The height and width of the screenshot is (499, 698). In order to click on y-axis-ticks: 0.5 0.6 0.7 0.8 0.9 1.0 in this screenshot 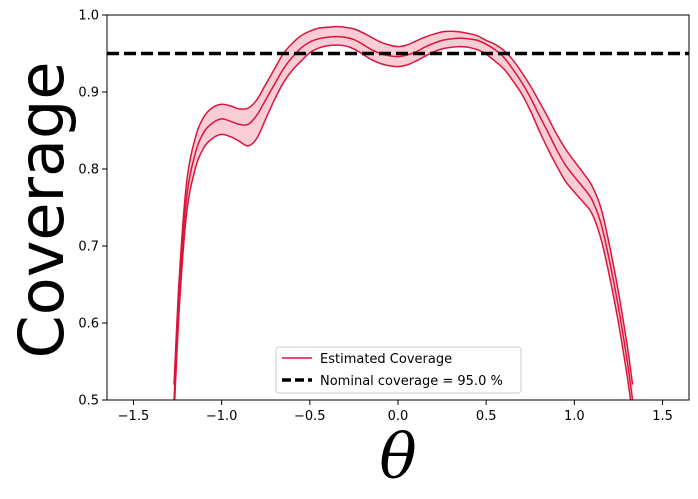, I will do `click(92, 209)`.